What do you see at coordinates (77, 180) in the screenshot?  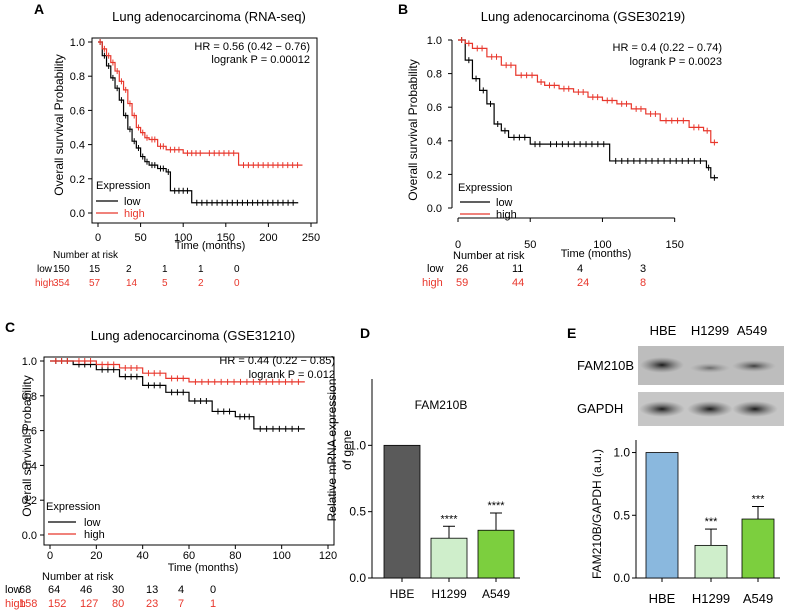 I see `panel-a-ytick-label: 0.2` at bounding box center [77, 180].